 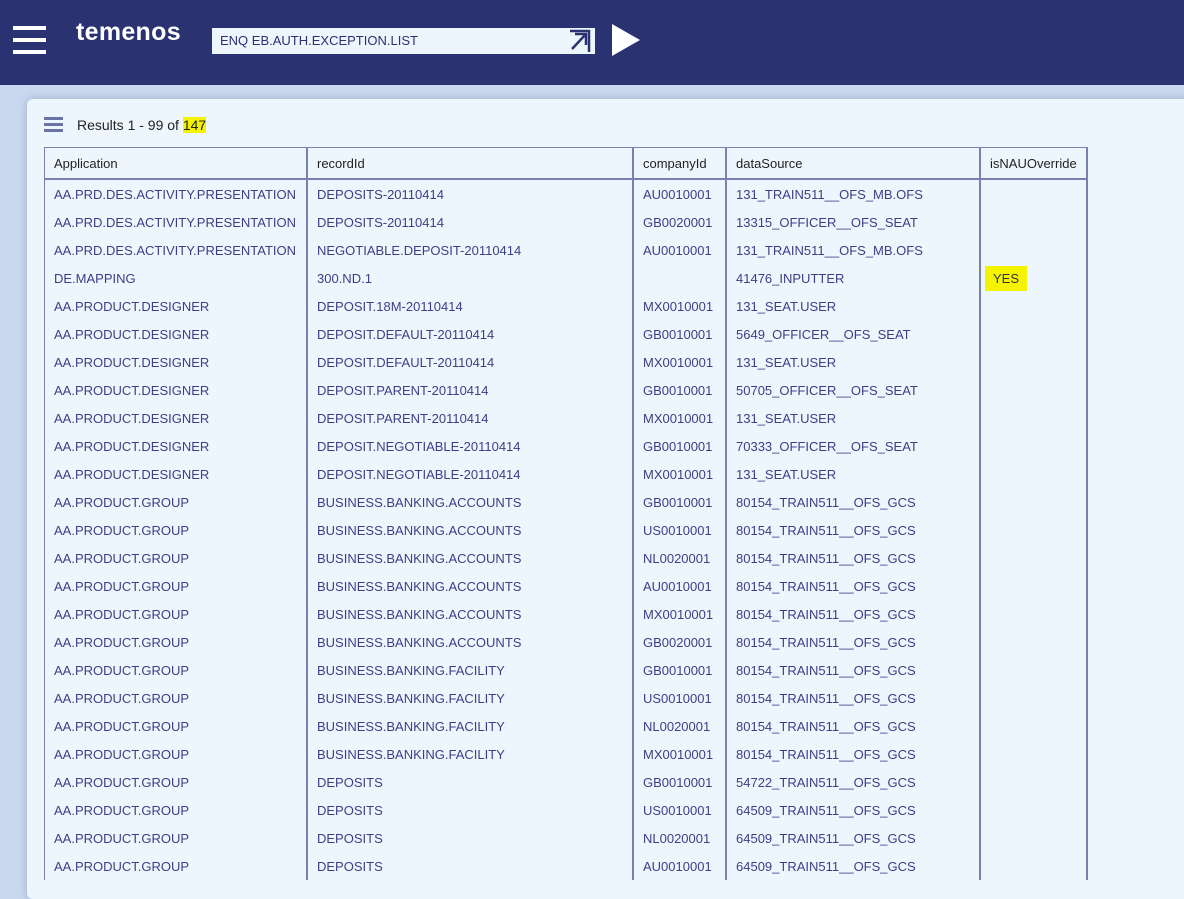 What do you see at coordinates (853, 163) in the screenshot?
I see `column-header: dataSource` at bounding box center [853, 163].